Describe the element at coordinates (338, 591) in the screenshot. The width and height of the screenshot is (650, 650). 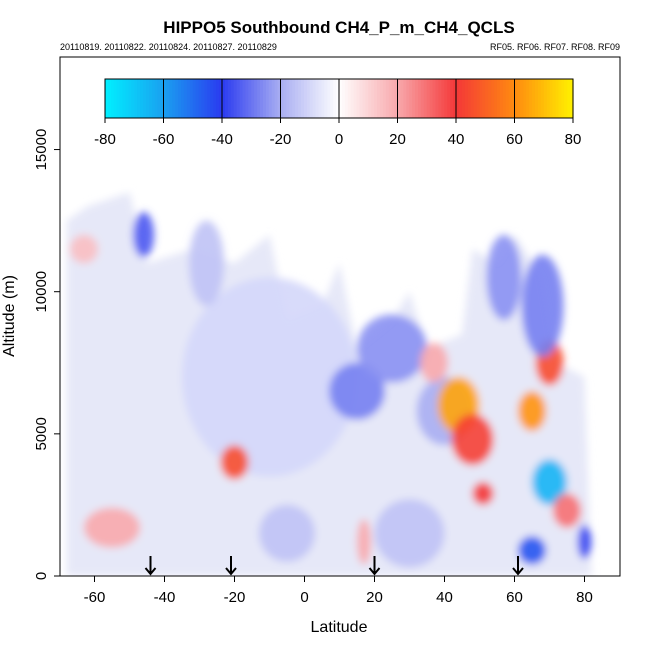
I see `x-axis: -60 -40 -20 0 20 40 60 80` at that location.